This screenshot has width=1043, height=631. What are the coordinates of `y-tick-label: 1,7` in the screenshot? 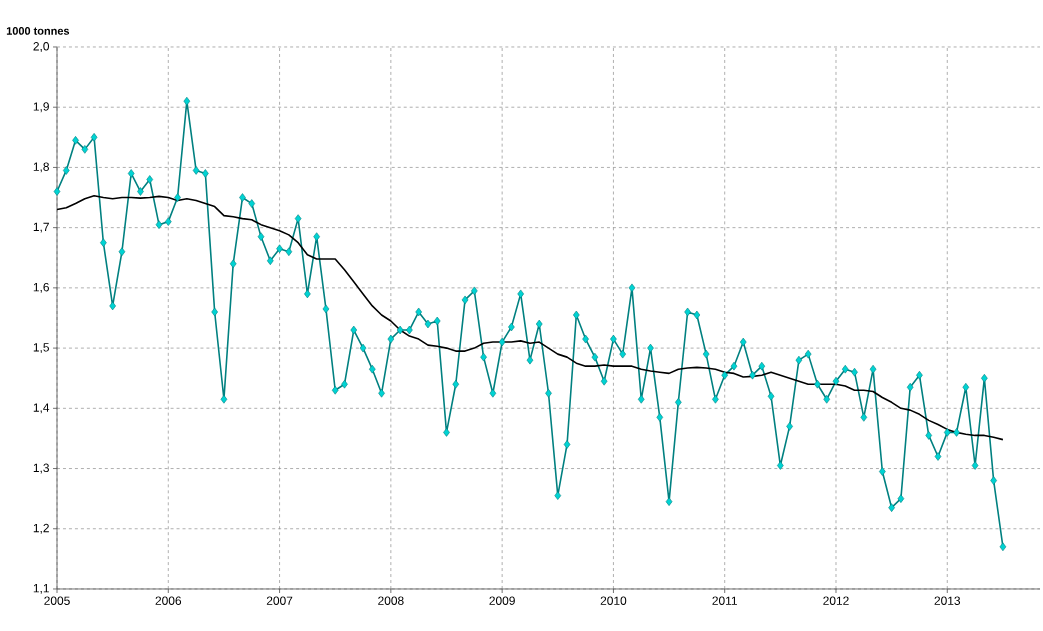 It's located at (41, 227).